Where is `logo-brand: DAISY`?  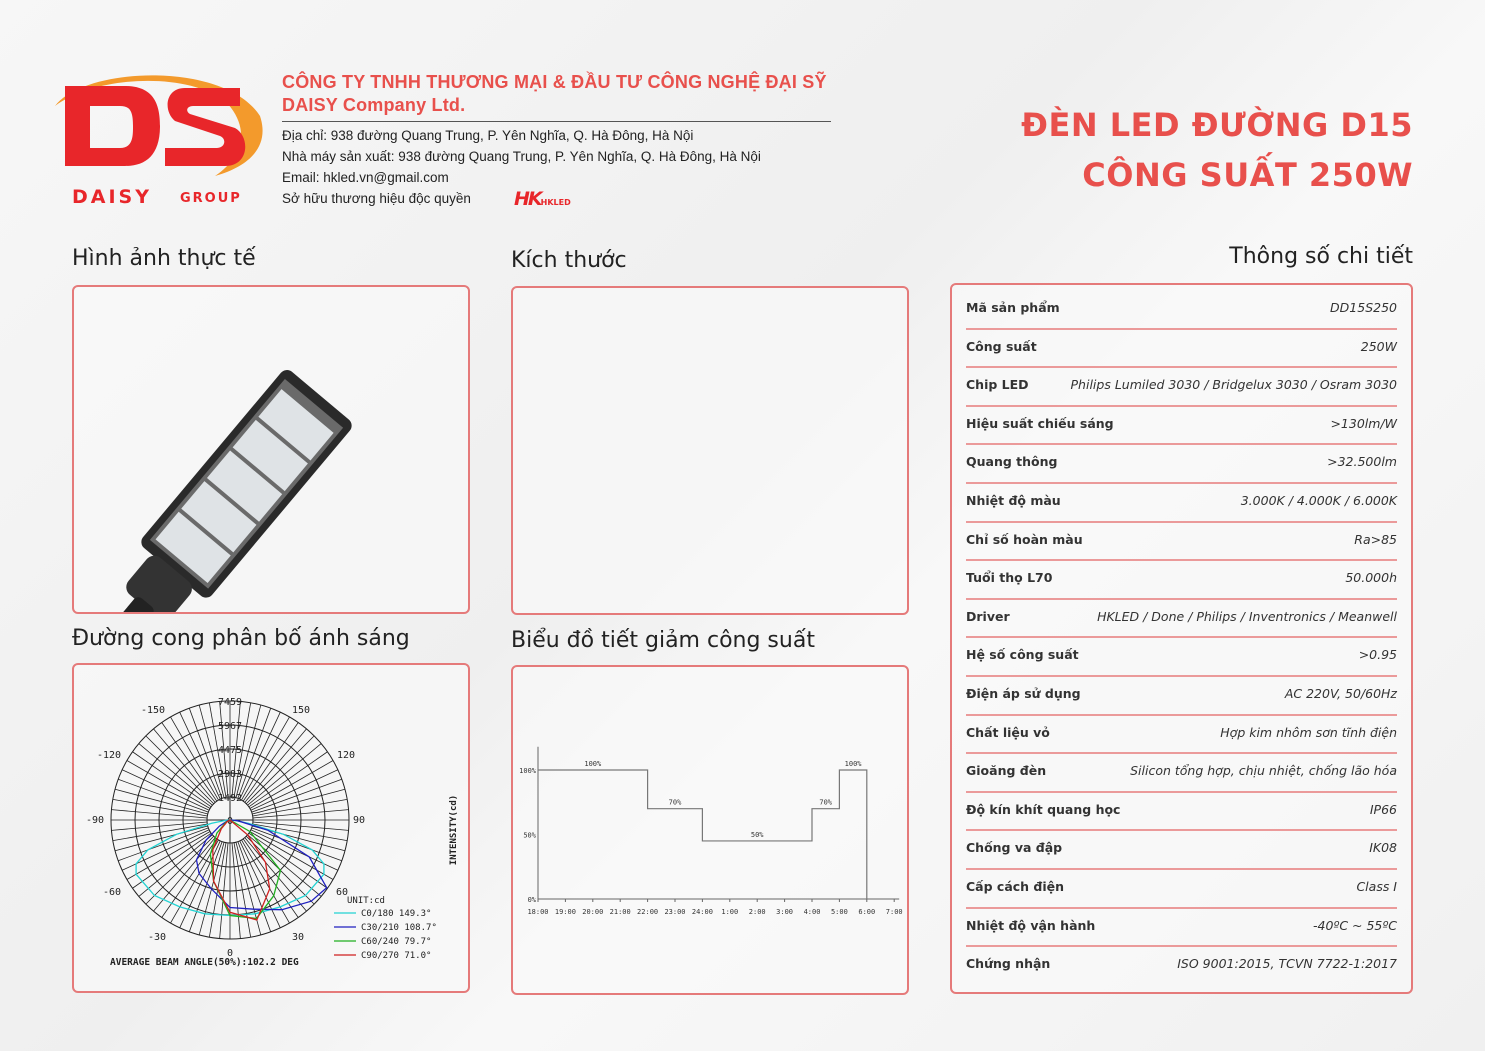
logo-brand: DAISY is located at coordinates (112, 197).